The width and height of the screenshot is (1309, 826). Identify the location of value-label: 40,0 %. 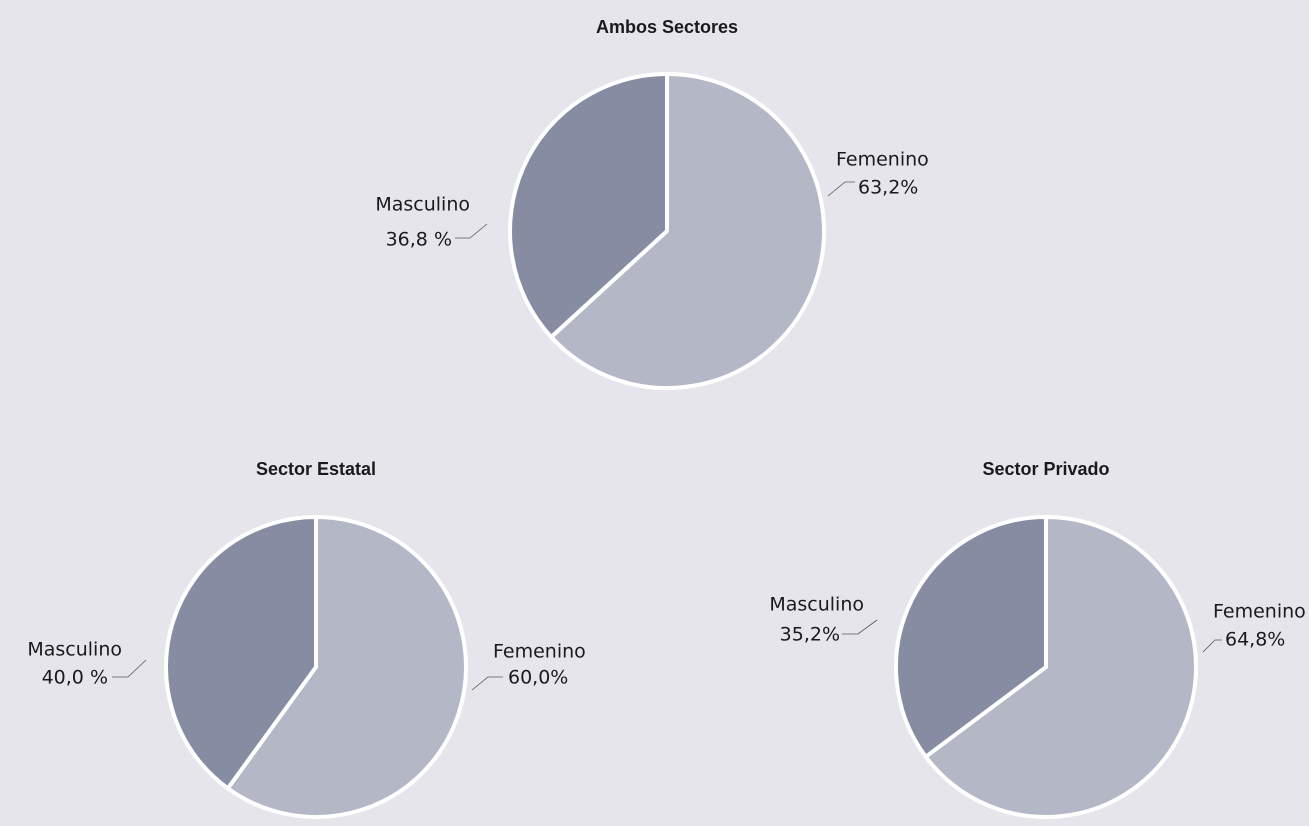
(75, 678).